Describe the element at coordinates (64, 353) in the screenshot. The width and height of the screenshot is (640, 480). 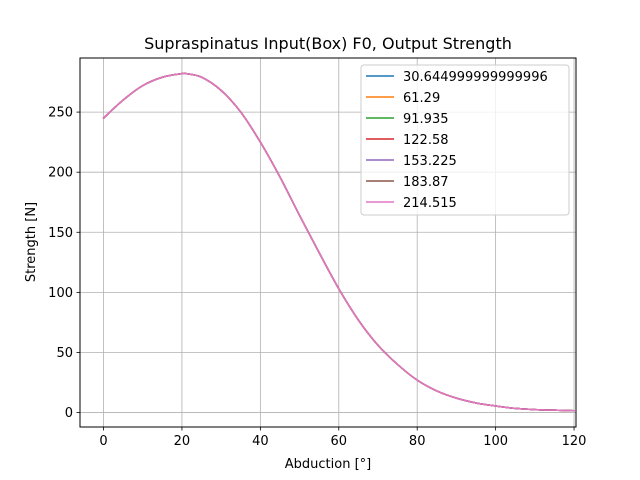
I see `y-tick-label: 50` at that location.